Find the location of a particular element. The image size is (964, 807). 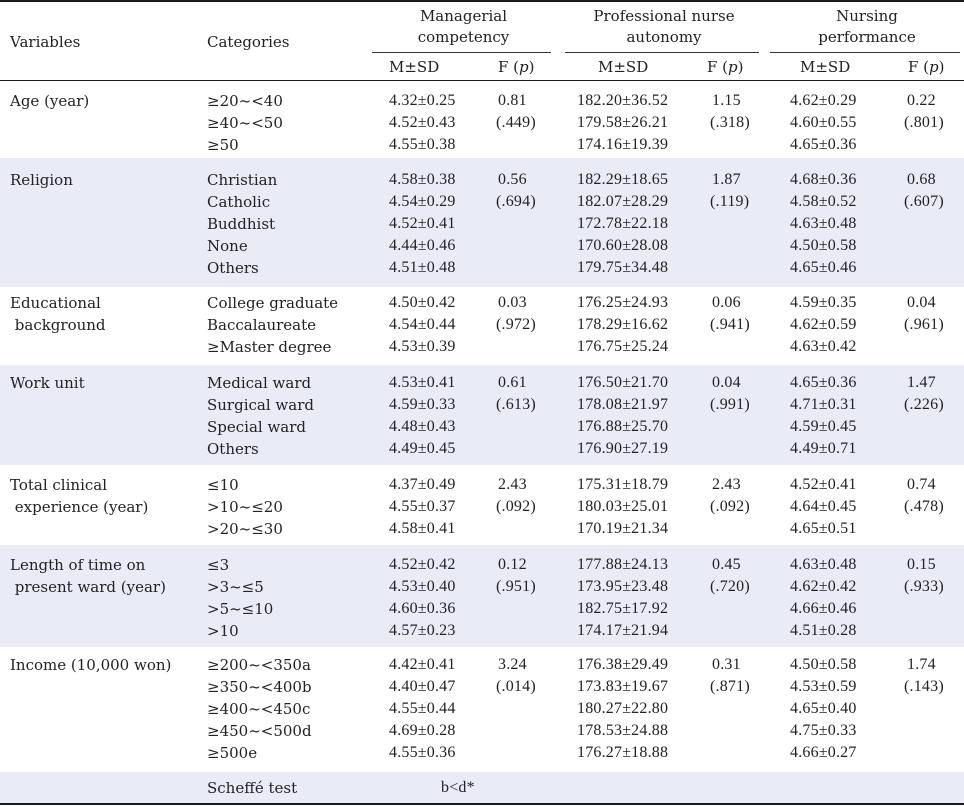

mc-value: 4.53±0.39 is located at coordinates (422, 346).